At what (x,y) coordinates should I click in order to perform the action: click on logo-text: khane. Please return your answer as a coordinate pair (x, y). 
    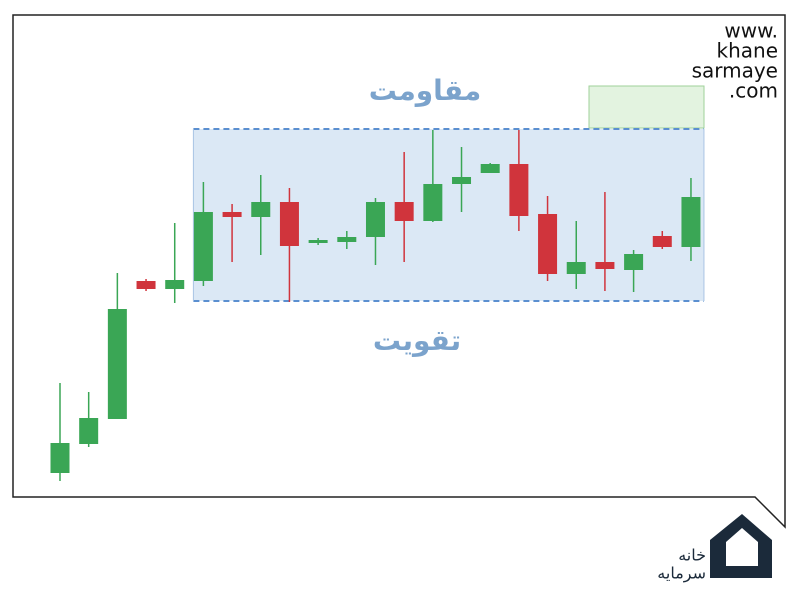
    Looking at the image, I should click on (748, 51).